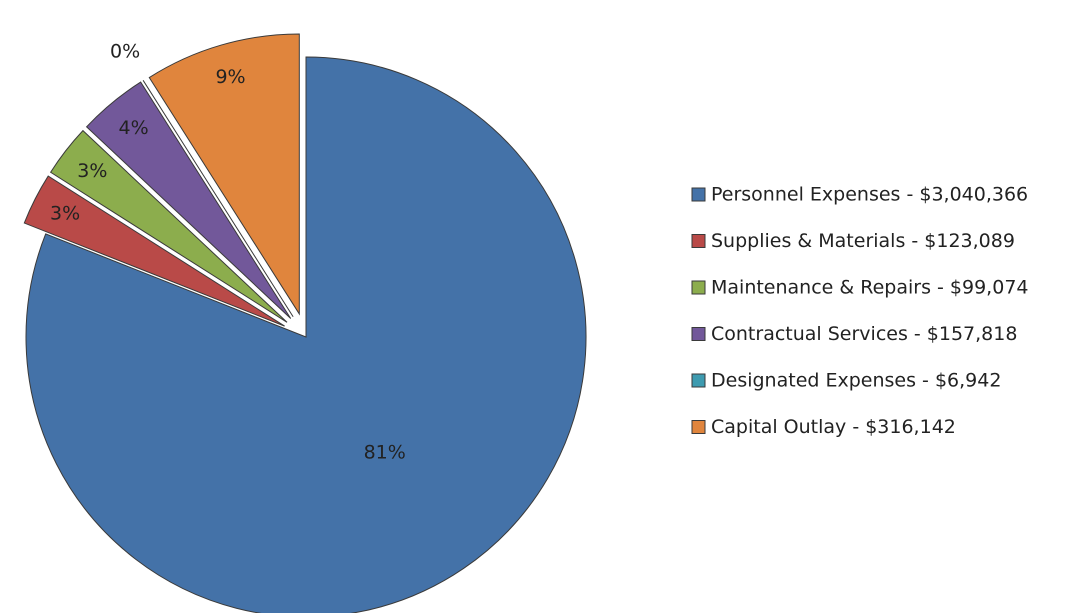 The image size is (1078, 613). I want to click on legend-label: Designated Expenses - $6,942, so click(856, 381).